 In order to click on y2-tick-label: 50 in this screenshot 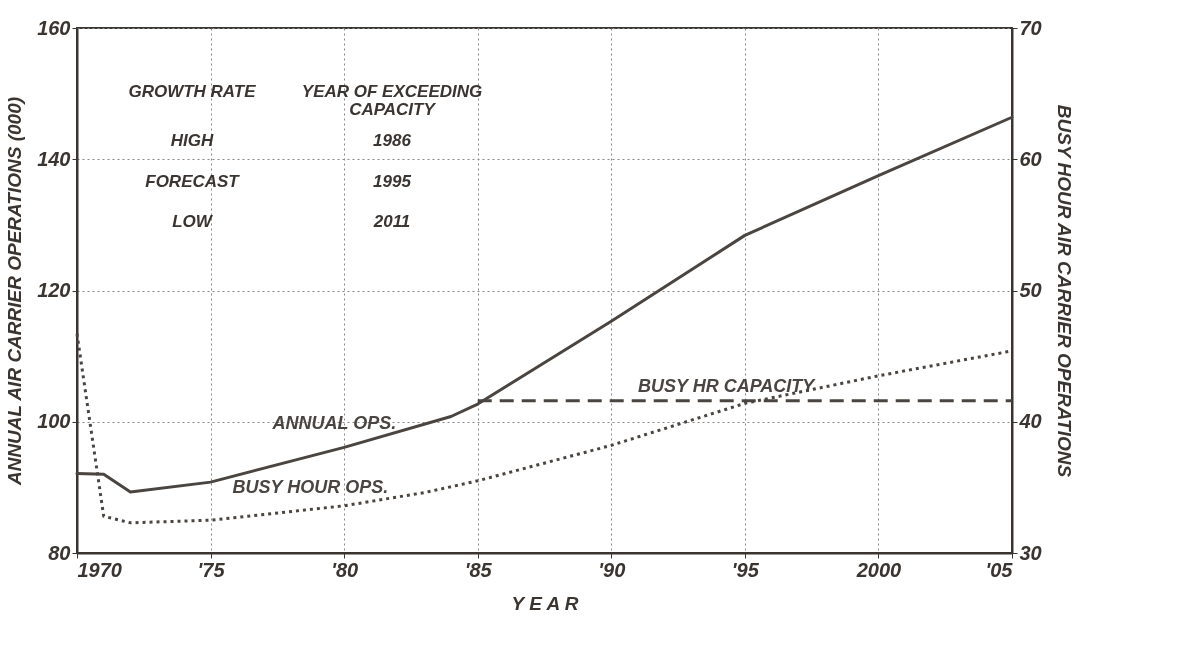, I will do `click(1030, 290)`.